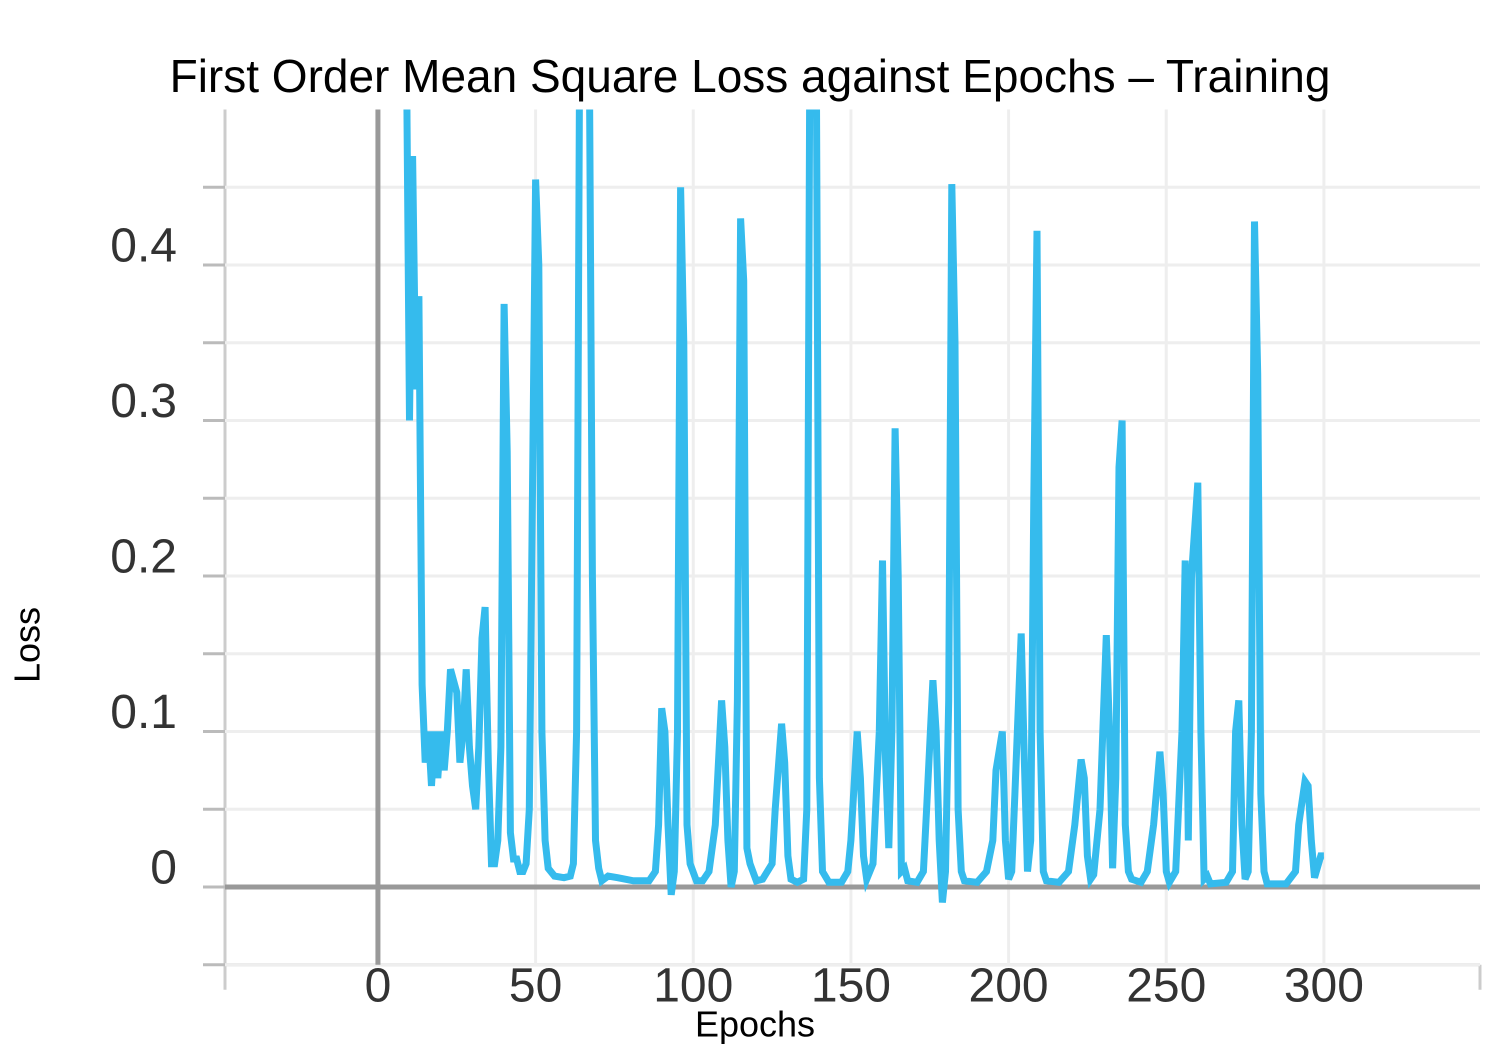 The image size is (1485, 1050). What do you see at coordinates (755, 1024) in the screenshot?
I see `x-axis-label: Epochs` at bounding box center [755, 1024].